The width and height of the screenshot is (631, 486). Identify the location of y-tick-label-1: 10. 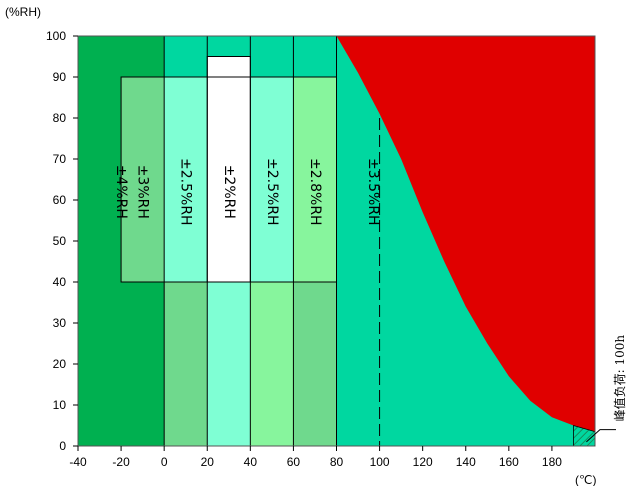
(60, 405).